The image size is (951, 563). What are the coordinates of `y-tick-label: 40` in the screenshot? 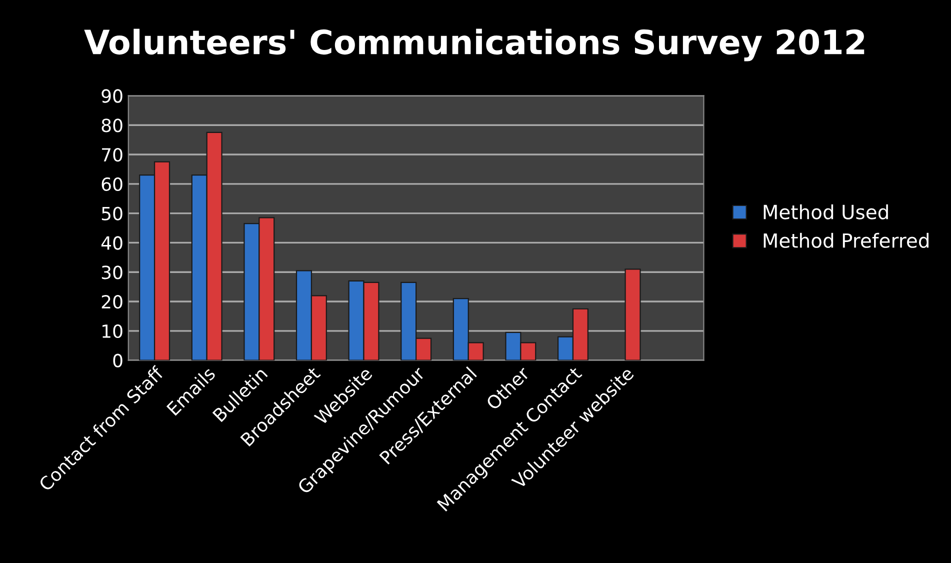 It's located at (111, 243).